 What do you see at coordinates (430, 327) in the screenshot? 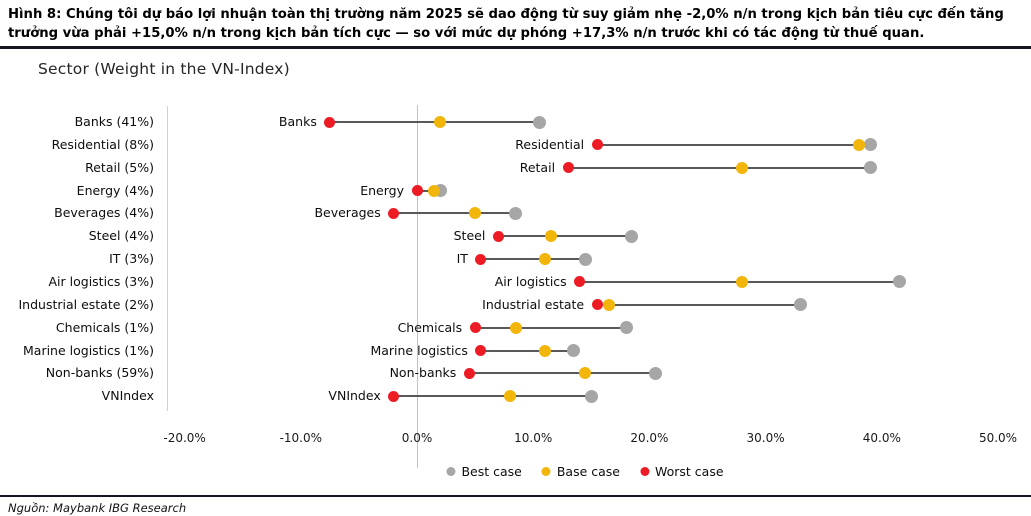
I see `point-label: Chemicals` at bounding box center [430, 327].